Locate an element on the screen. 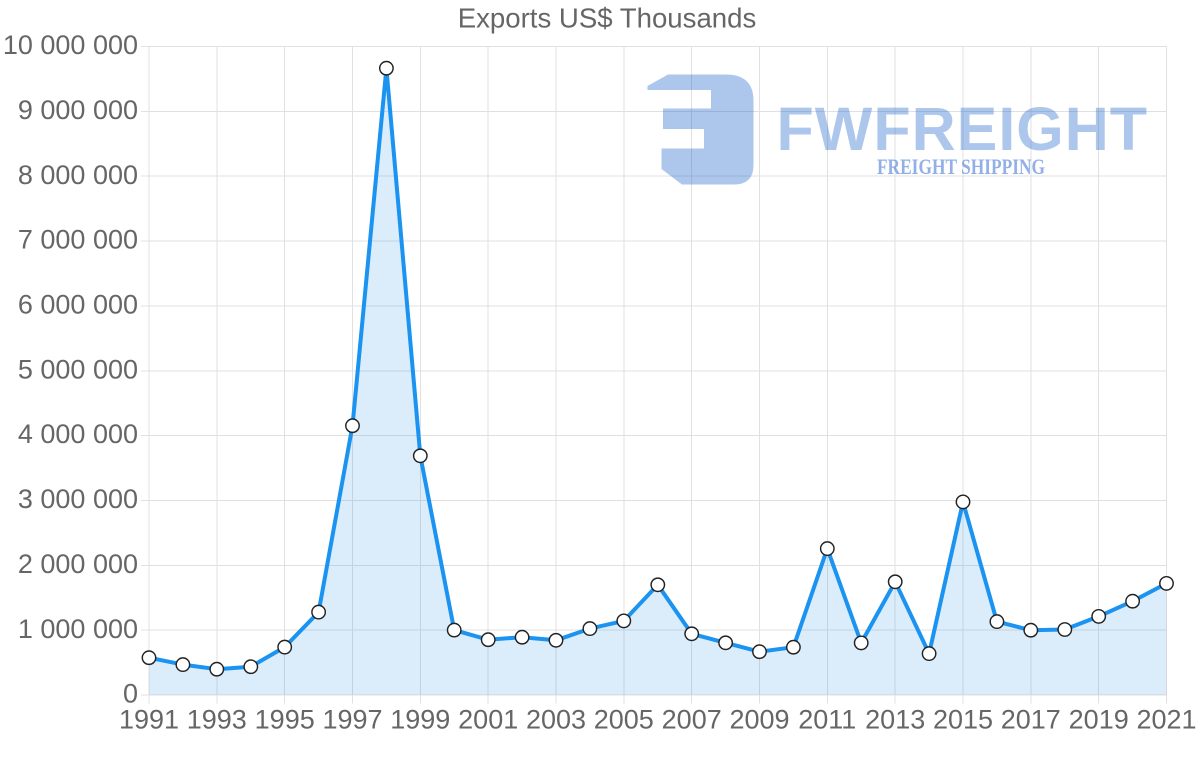  svg-text: FWFREIGHT is located at coordinates (963, 129).